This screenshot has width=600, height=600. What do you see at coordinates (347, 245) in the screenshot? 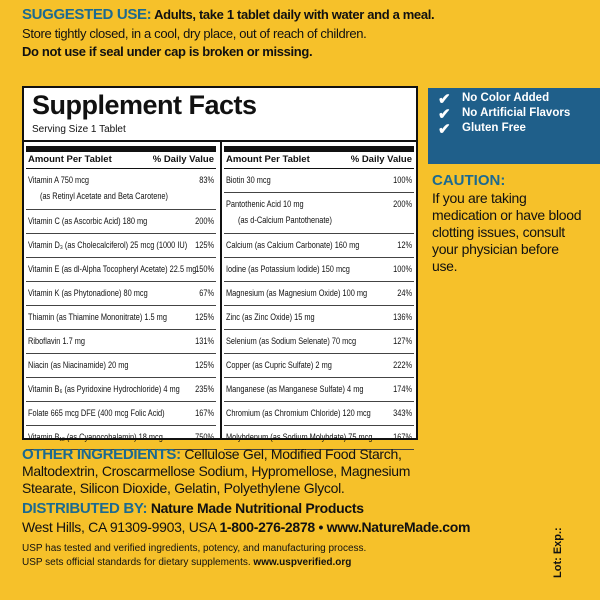
I see `nutrient-amount: 160 mg` at bounding box center [347, 245].